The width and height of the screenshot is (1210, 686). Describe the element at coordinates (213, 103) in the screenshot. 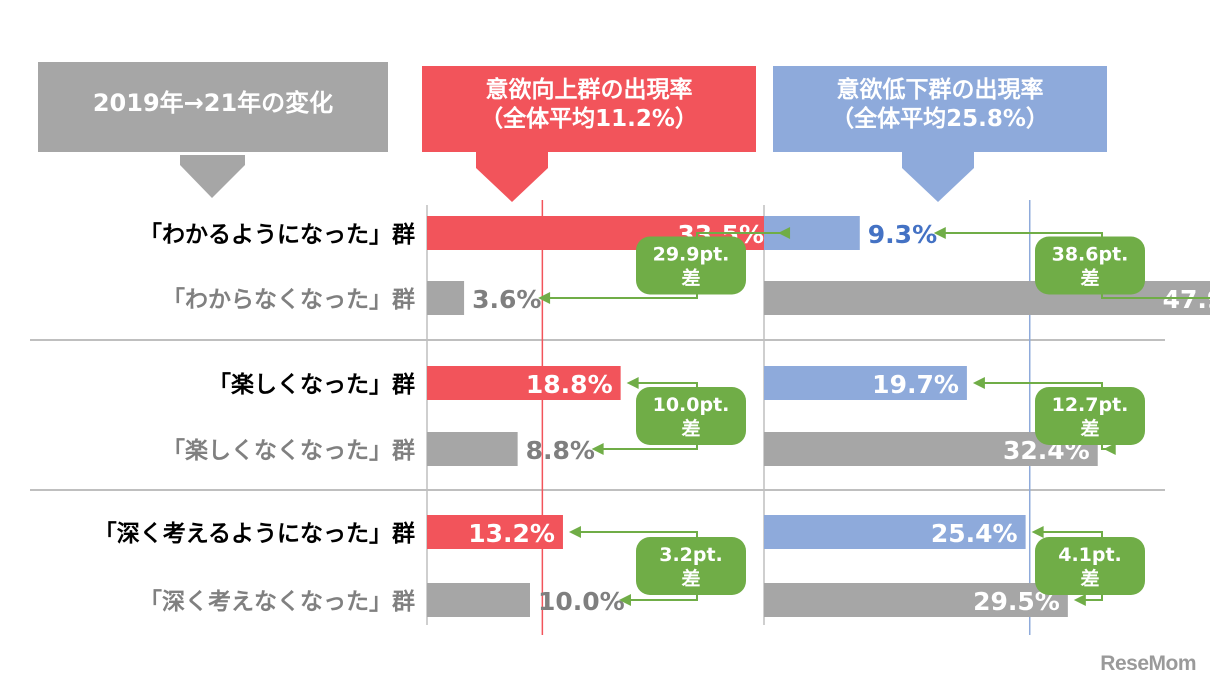

I see `change-header-text: 2019年→21年の変化` at that location.